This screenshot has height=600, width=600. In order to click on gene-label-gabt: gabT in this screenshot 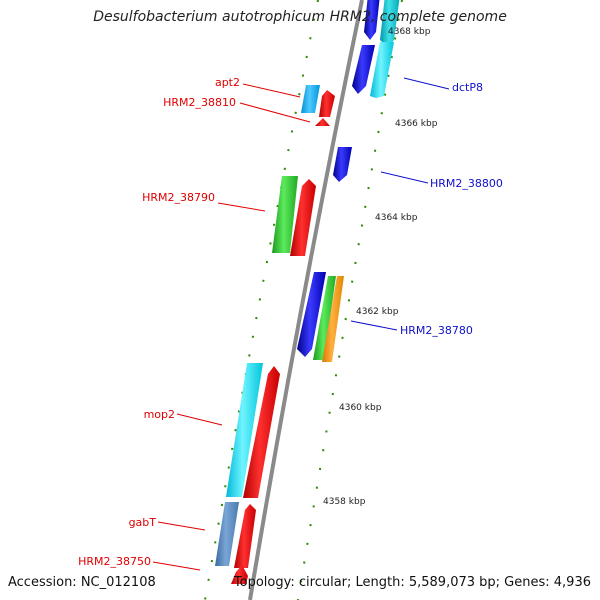, I will do `click(143, 522)`.